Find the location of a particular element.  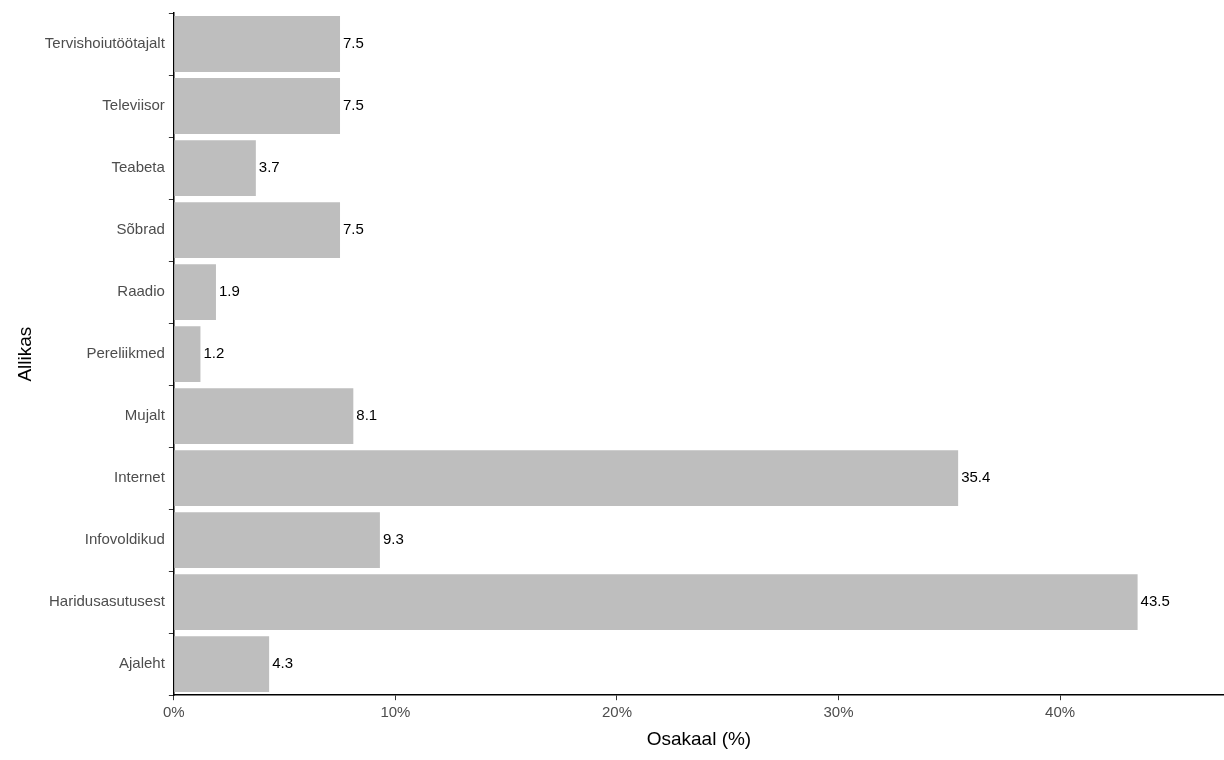

y-tick-label: Mujalt is located at coordinates (145, 415).